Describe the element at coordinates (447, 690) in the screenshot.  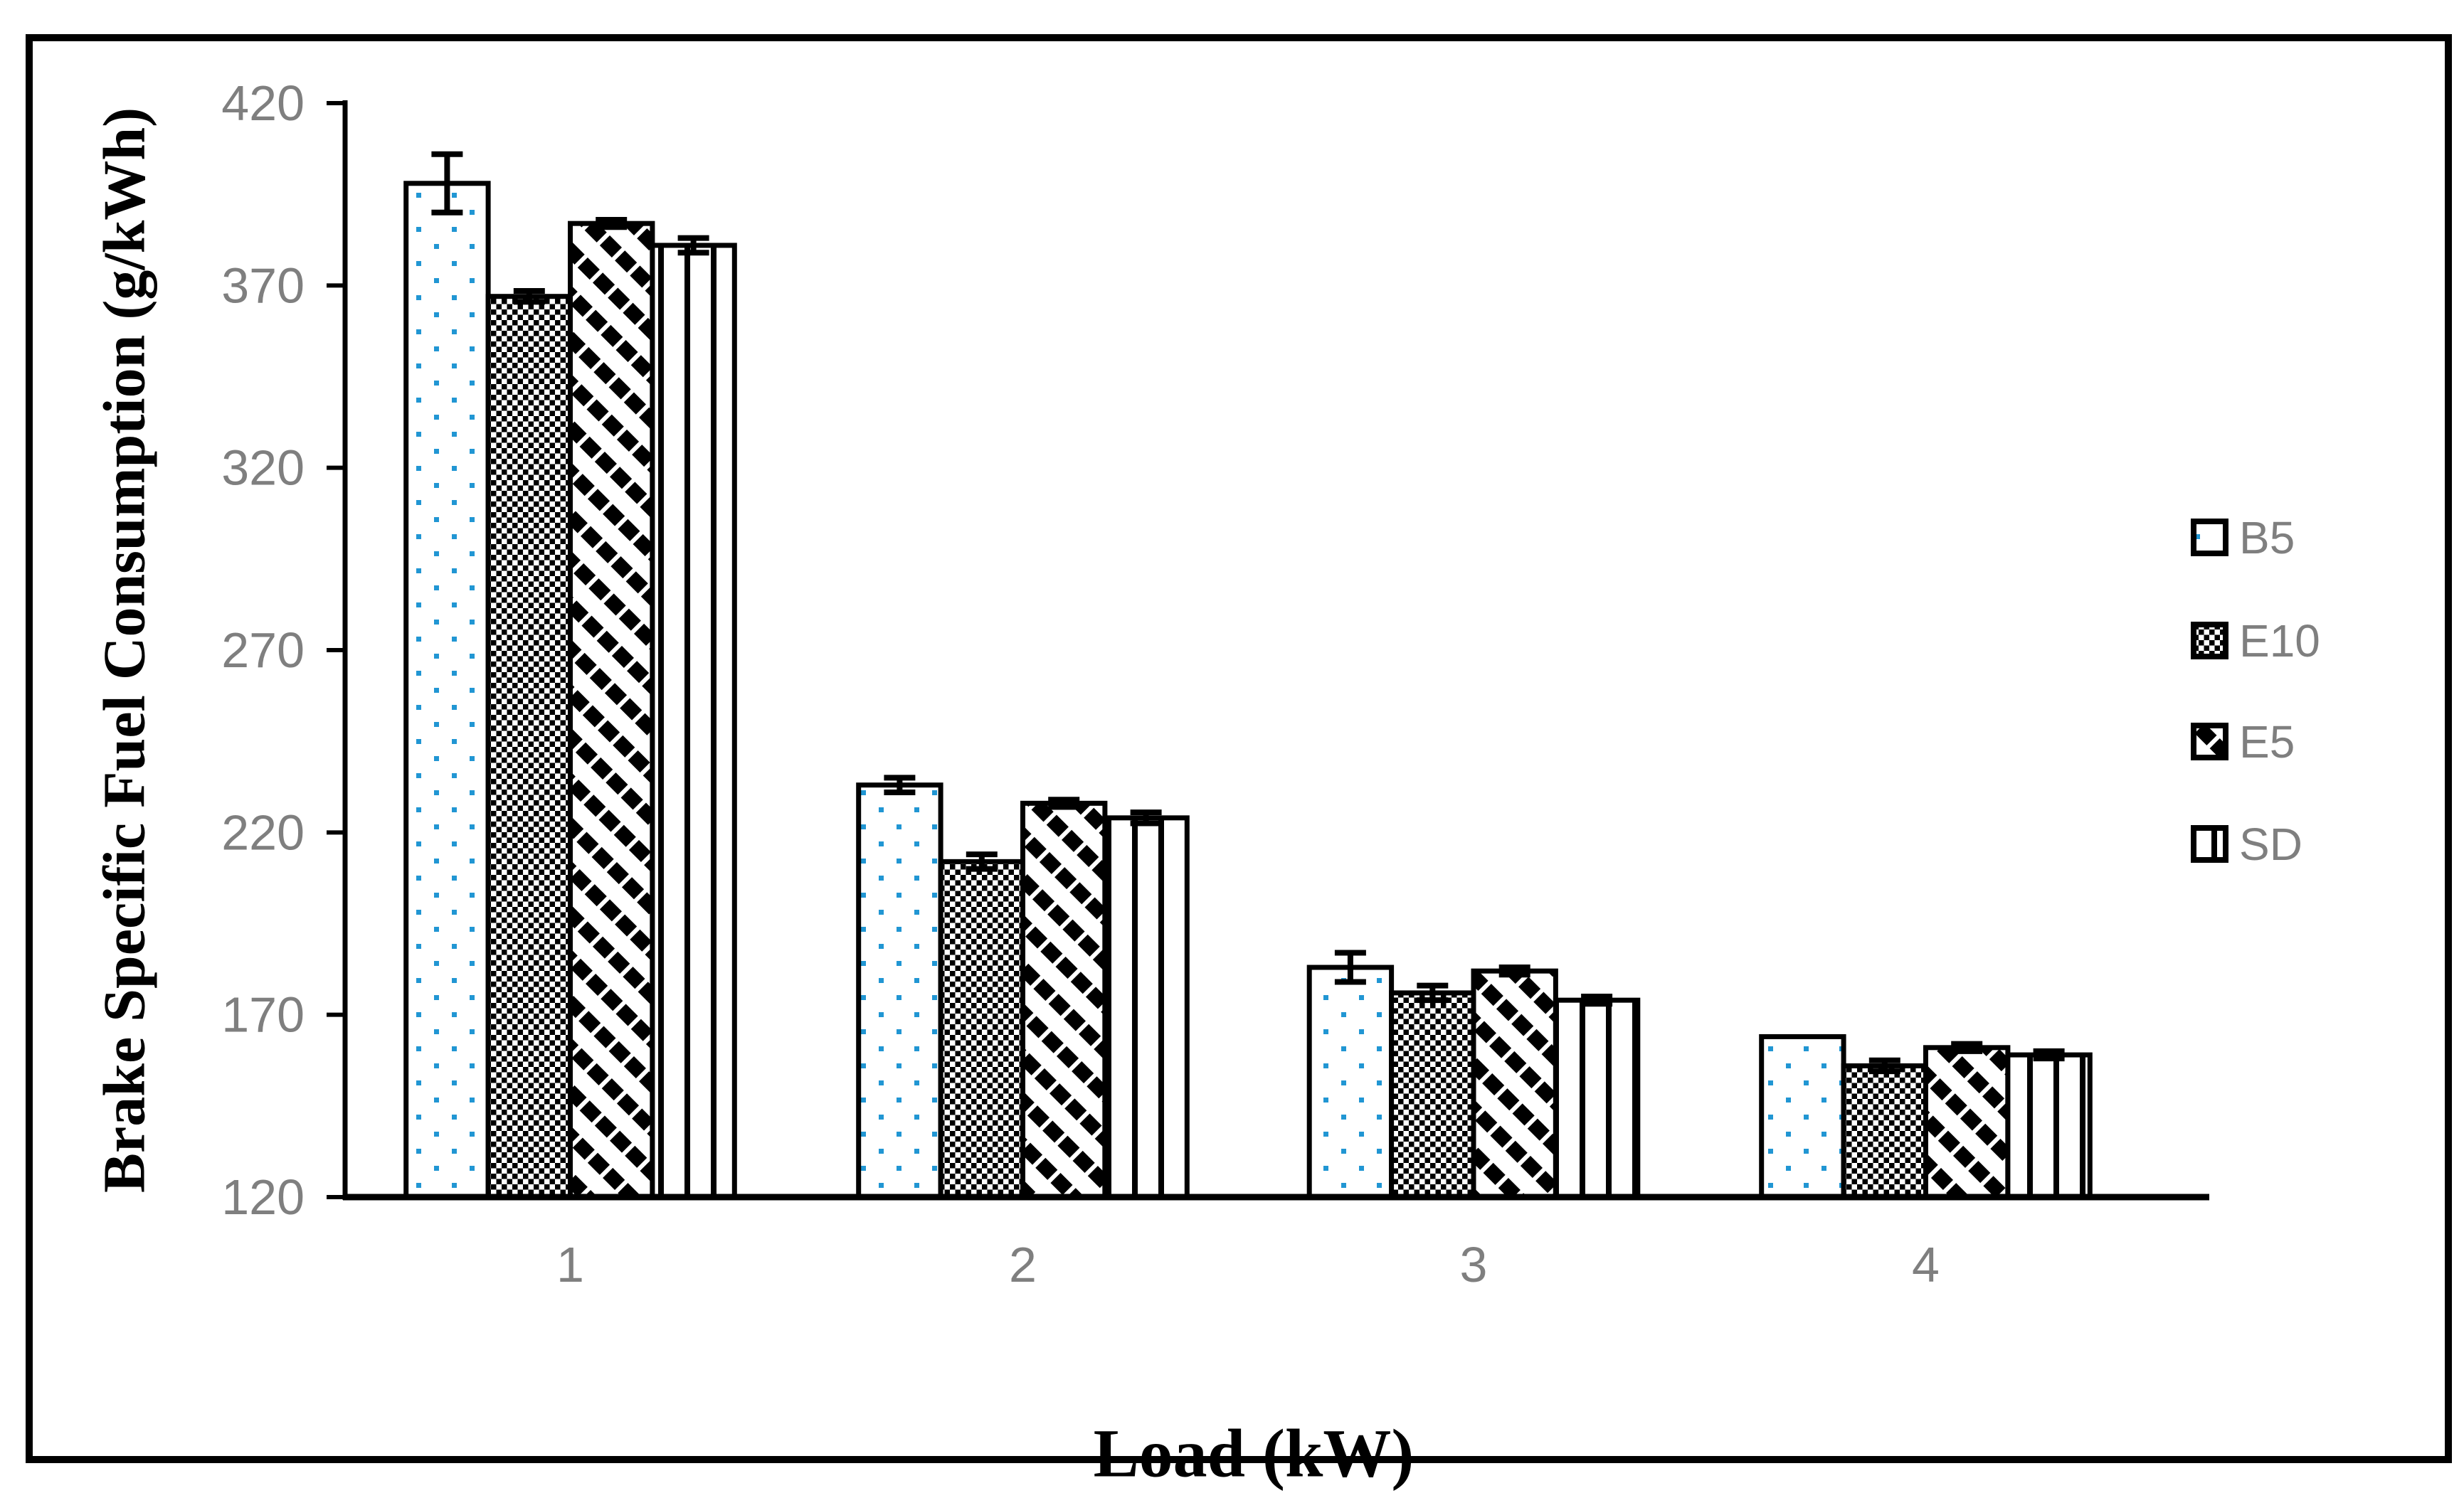
I see `bar-b5-load1` at that location.